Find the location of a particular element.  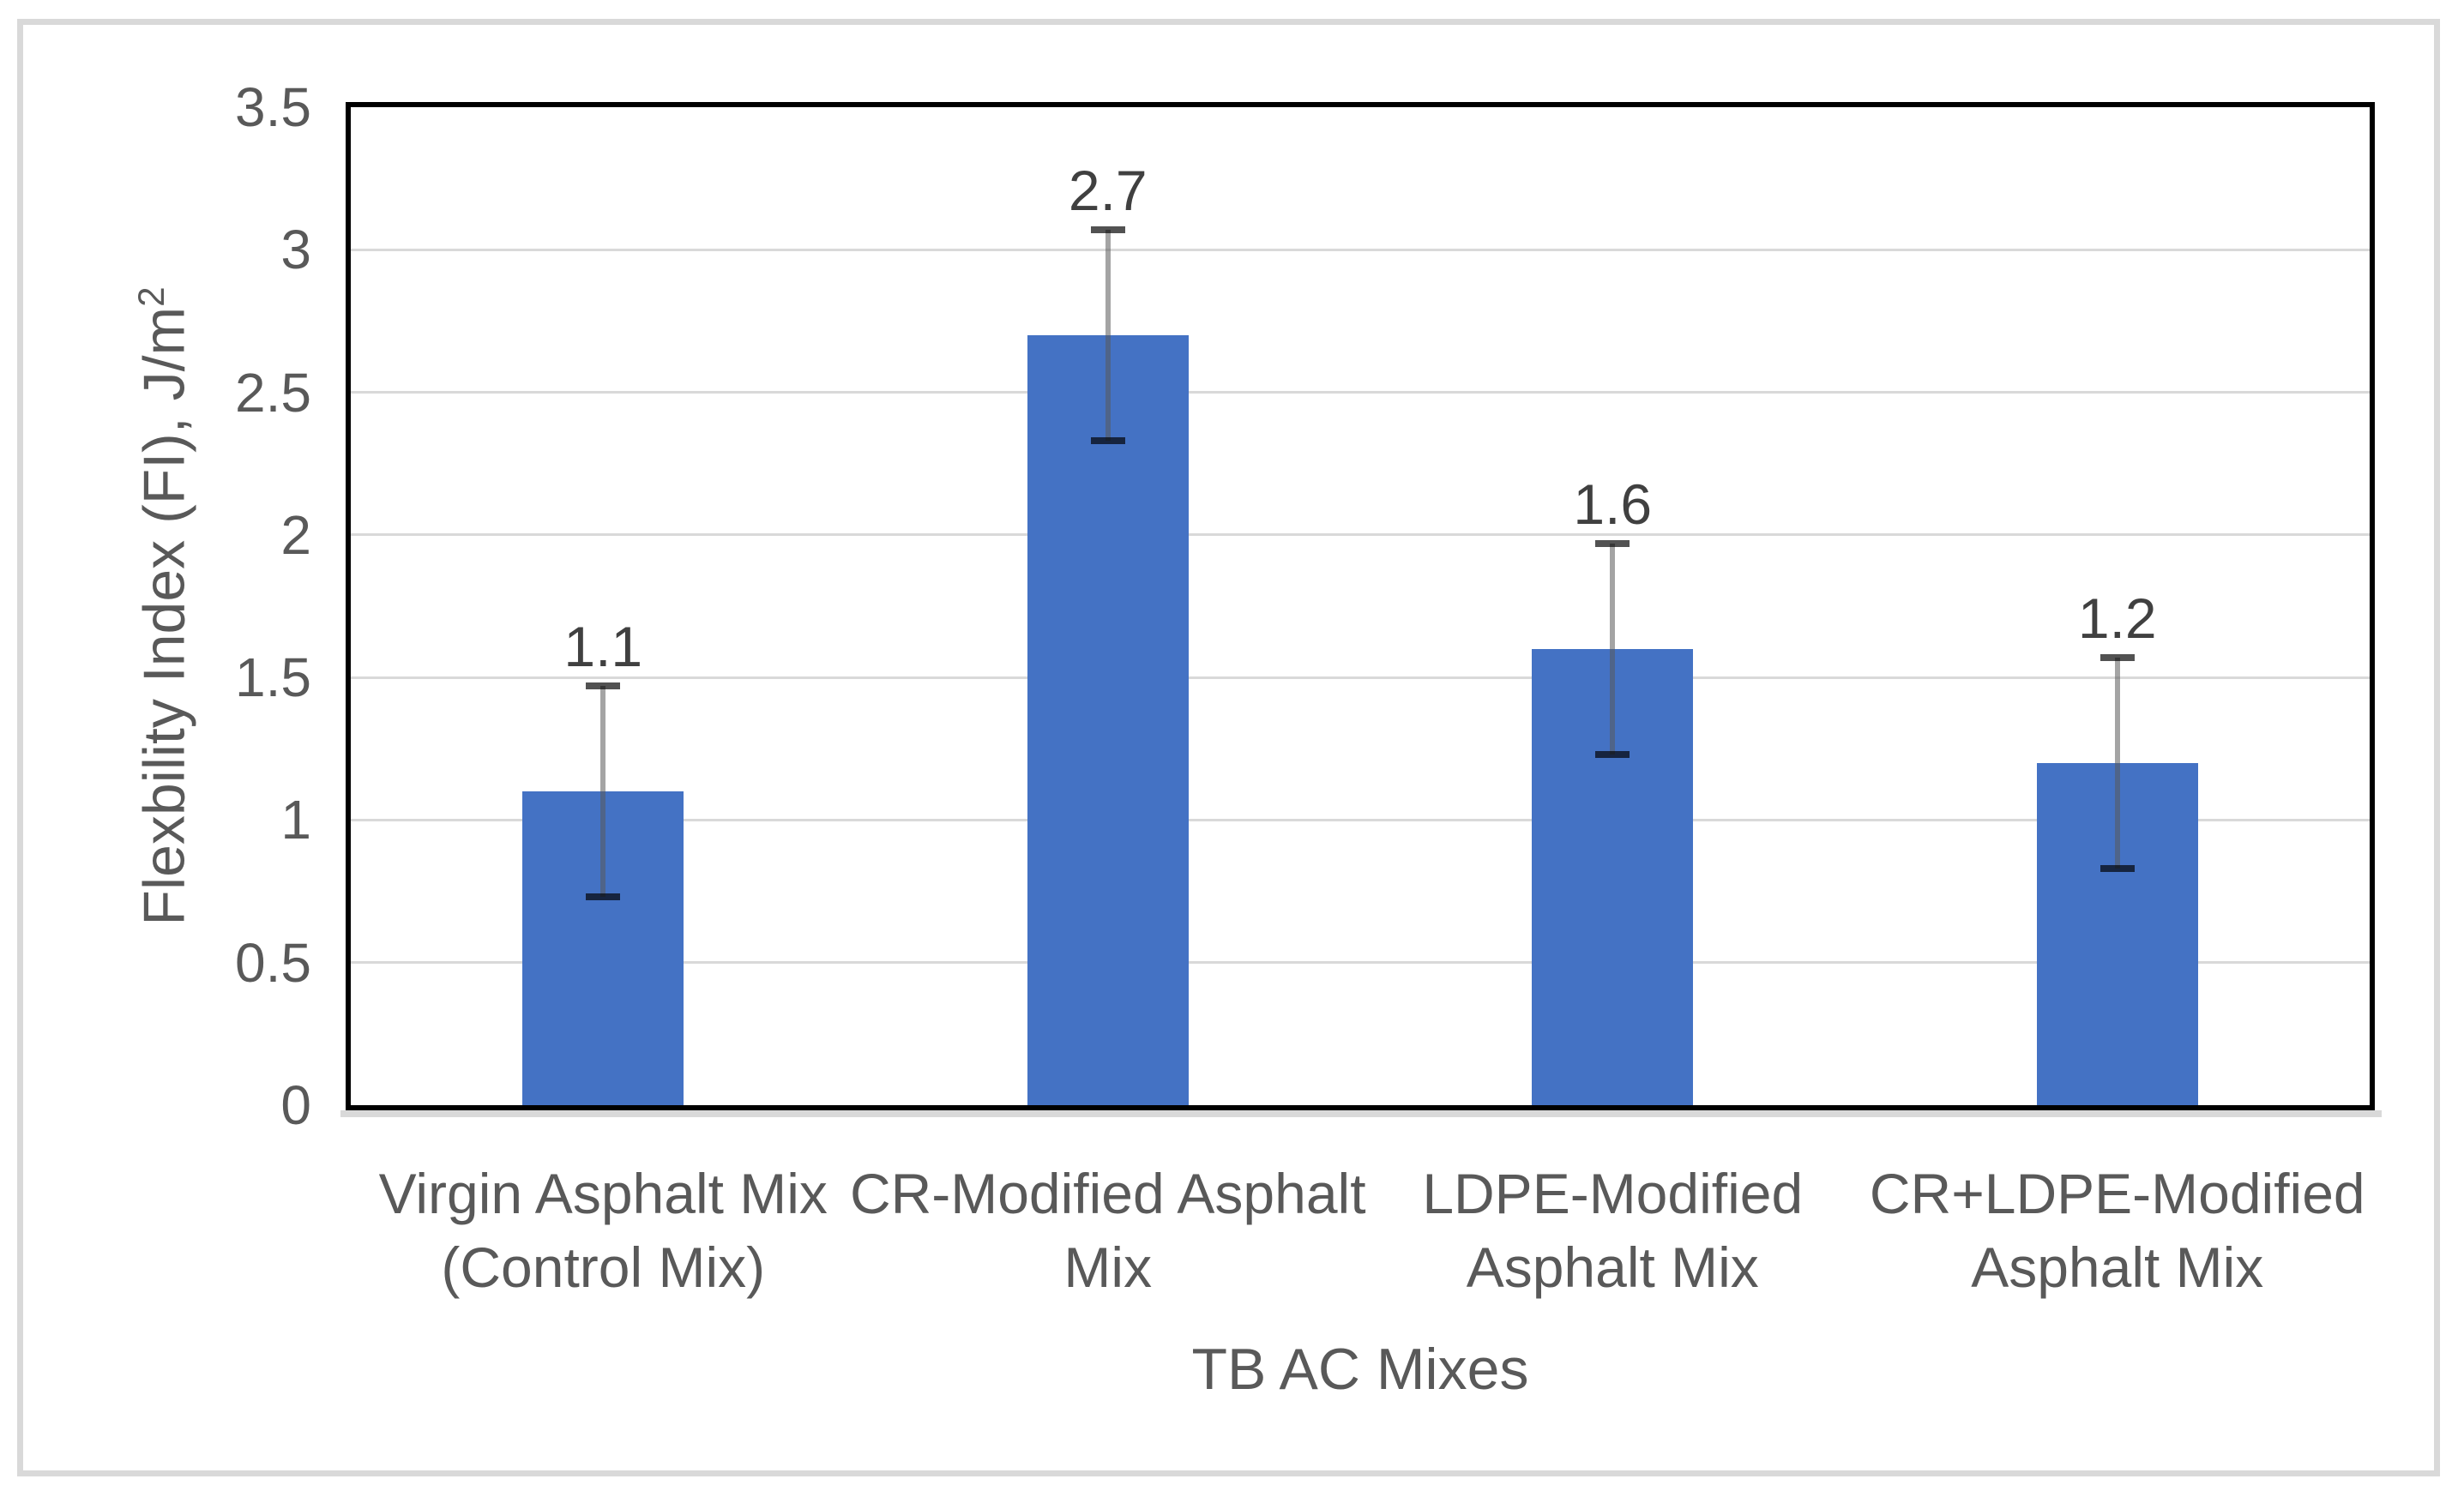

data-label: 1.1 is located at coordinates (603, 647).